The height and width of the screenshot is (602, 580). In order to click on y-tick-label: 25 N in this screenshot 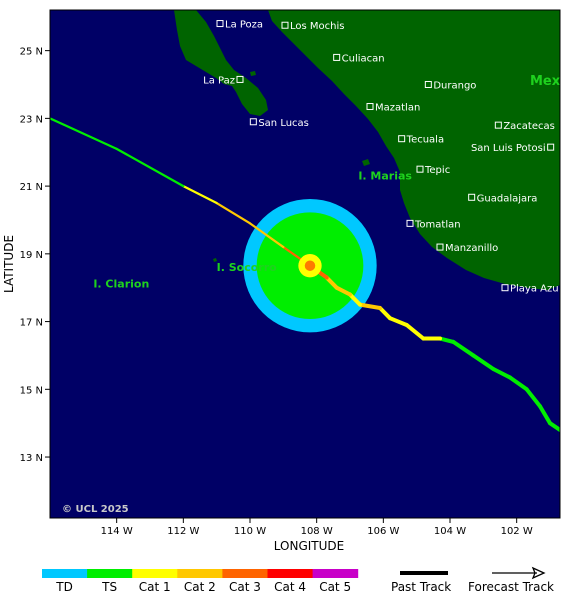, I will do `click(31, 52)`.